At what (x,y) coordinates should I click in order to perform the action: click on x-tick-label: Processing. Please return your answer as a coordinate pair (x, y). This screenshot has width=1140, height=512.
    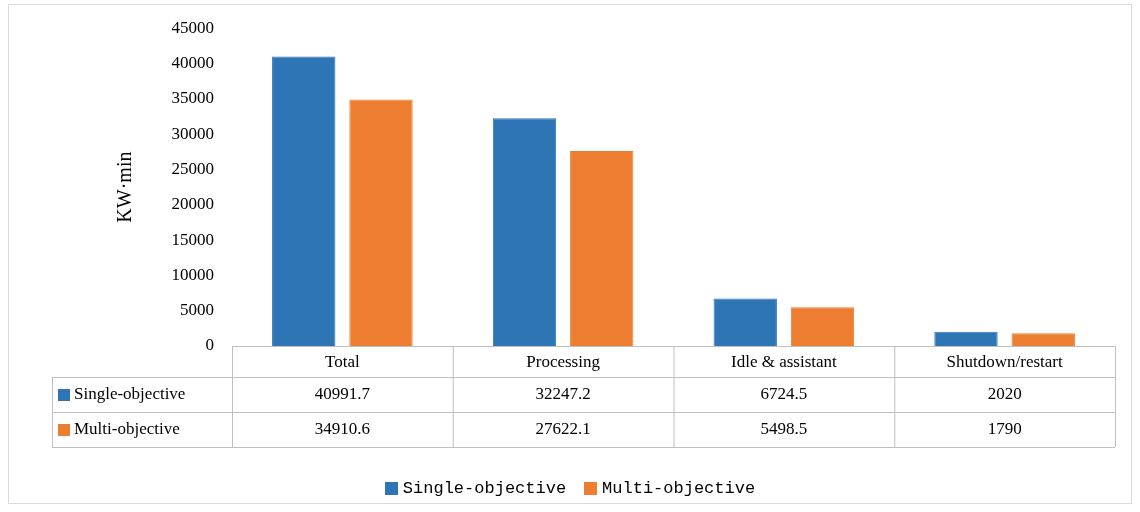
    Looking at the image, I should click on (563, 361).